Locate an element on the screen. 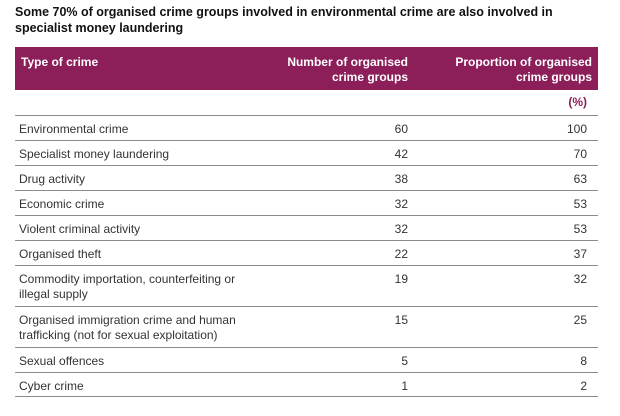  percent-cell: 32 is located at coordinates (580, 279).